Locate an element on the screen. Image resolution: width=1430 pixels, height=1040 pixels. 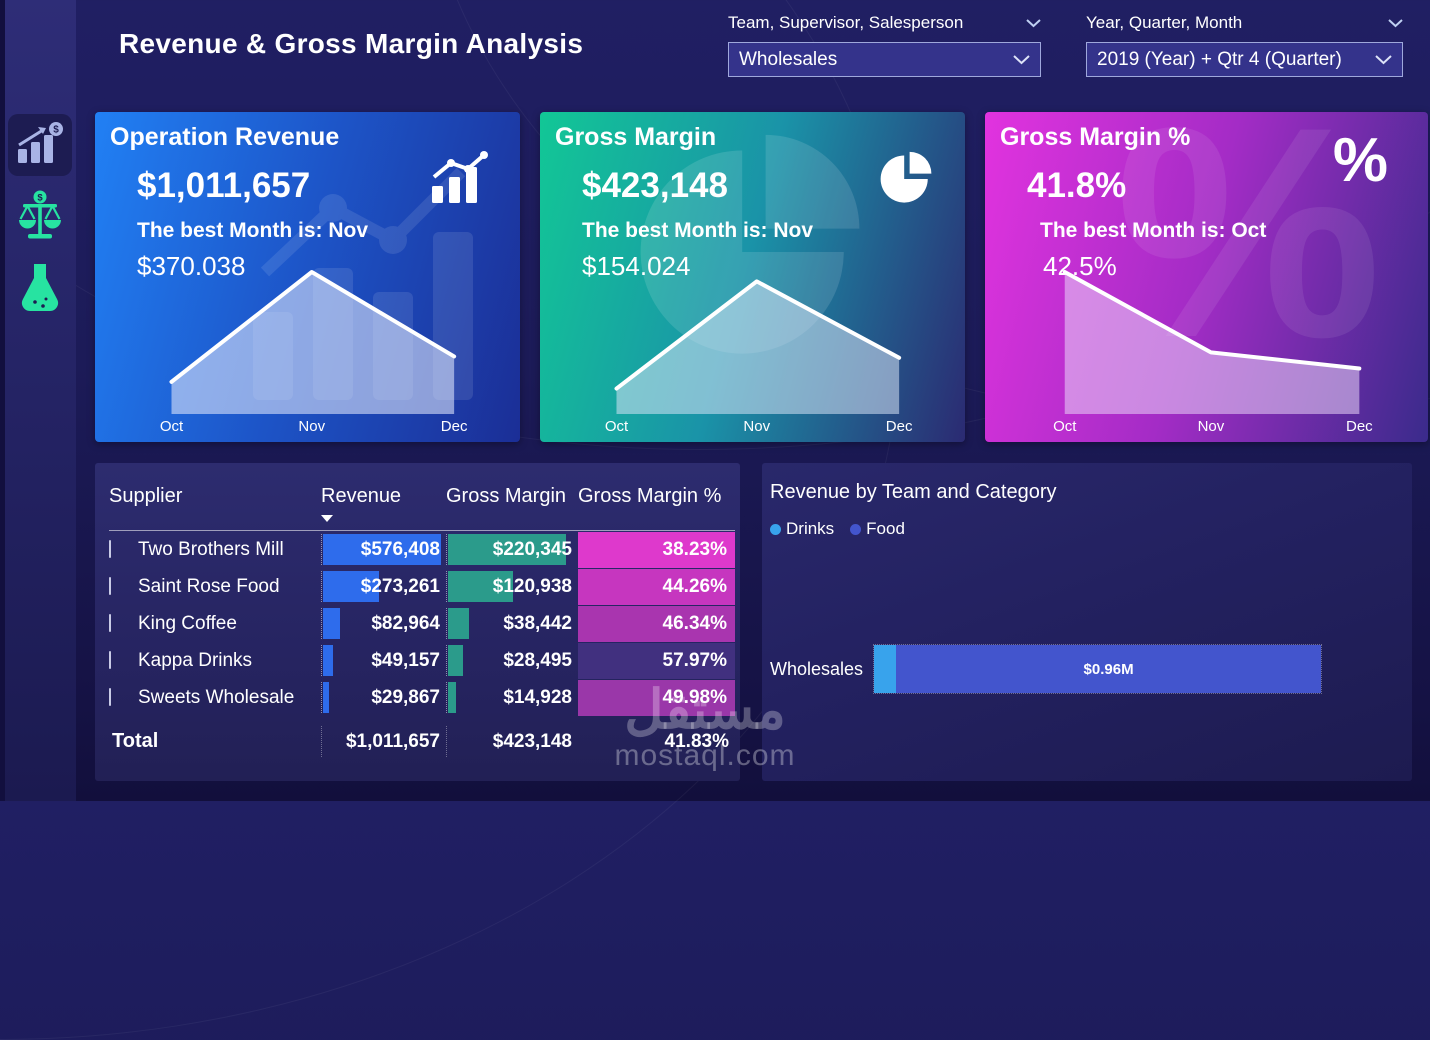
sidebar-item-lab-page is located at coordinates (40, 290).